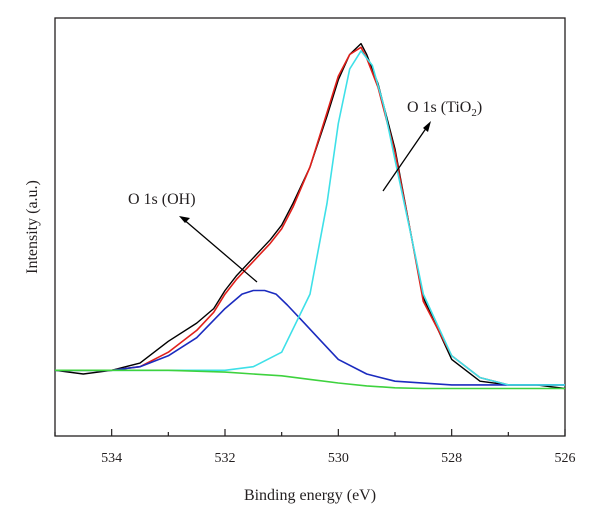  What do you see at coordinates (219, 250) in the screenshot?
I see `annotation-oh-arrow` at bounding box center [219, 250].